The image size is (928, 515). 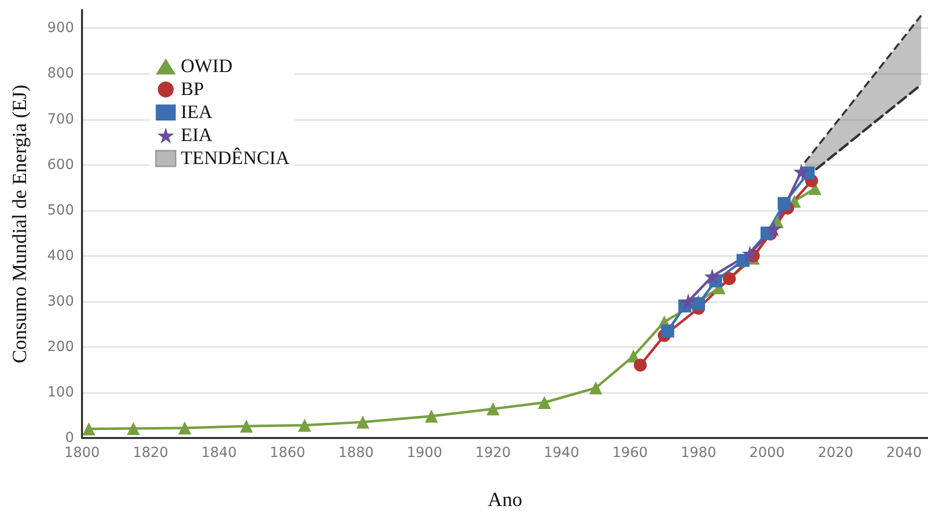 I want to click on y-tick-label: 500, so click(x=60, y=210).